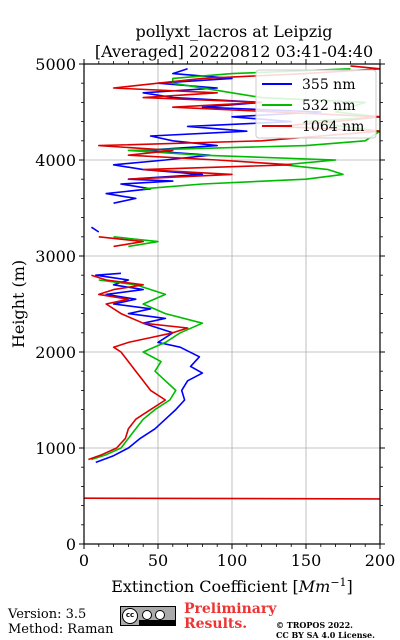  I want to click on legend-label: 355 nm, so click(328, 85).